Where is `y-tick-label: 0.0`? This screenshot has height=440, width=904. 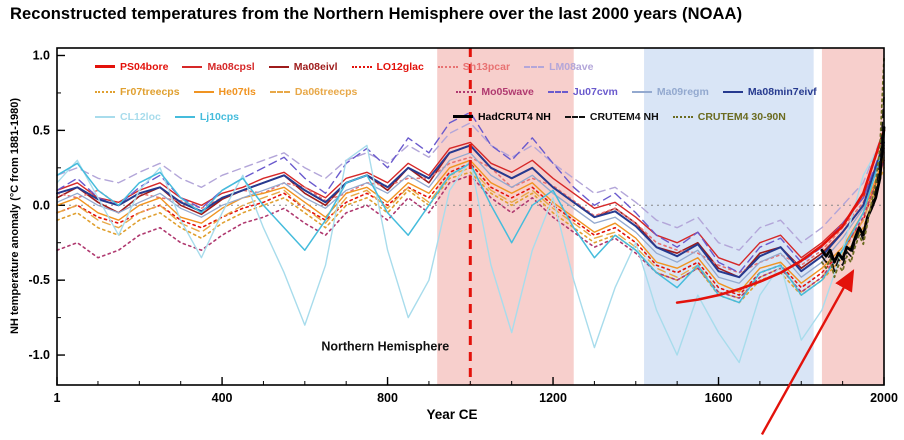 y-tick-label: 0.0 is located at coordinates (41, 205).